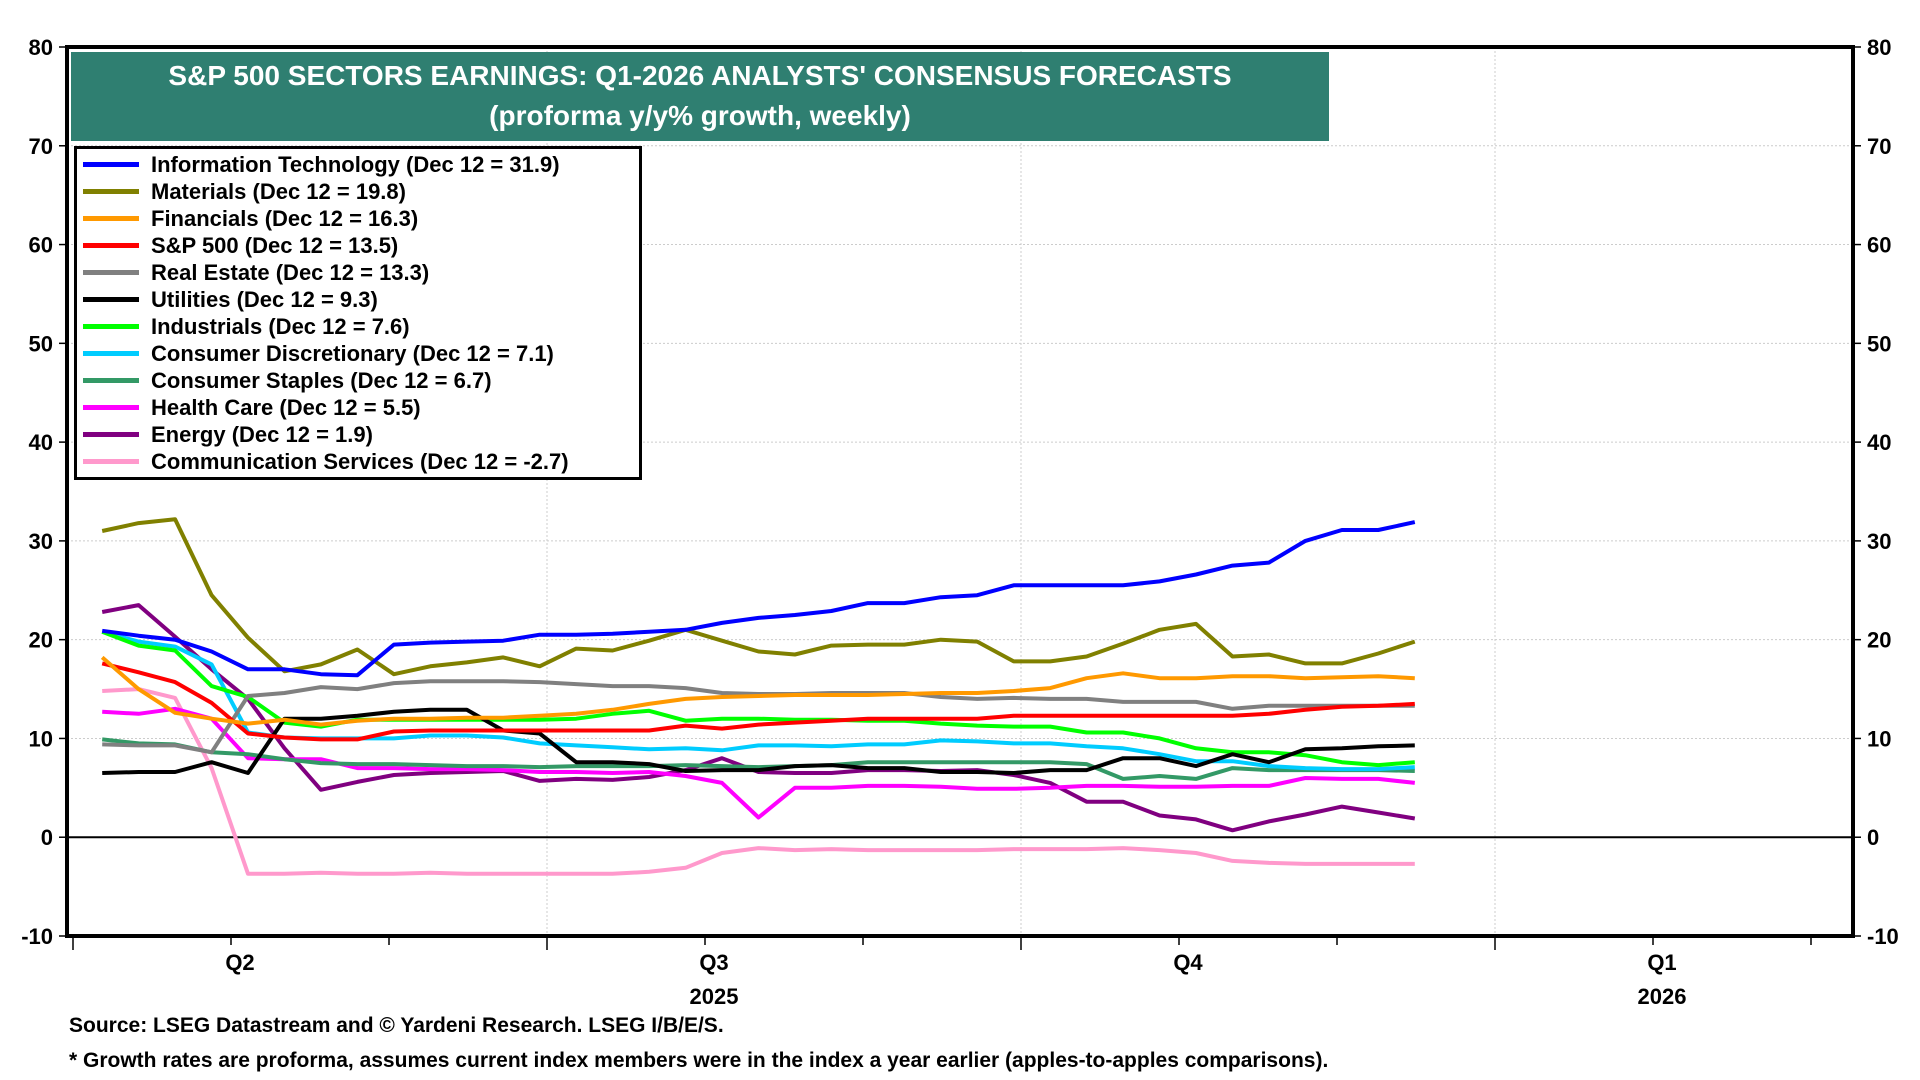  Describe the element at coordinates (41, 640) in the screenshot. I see `y-tick-label: 20` at that location.